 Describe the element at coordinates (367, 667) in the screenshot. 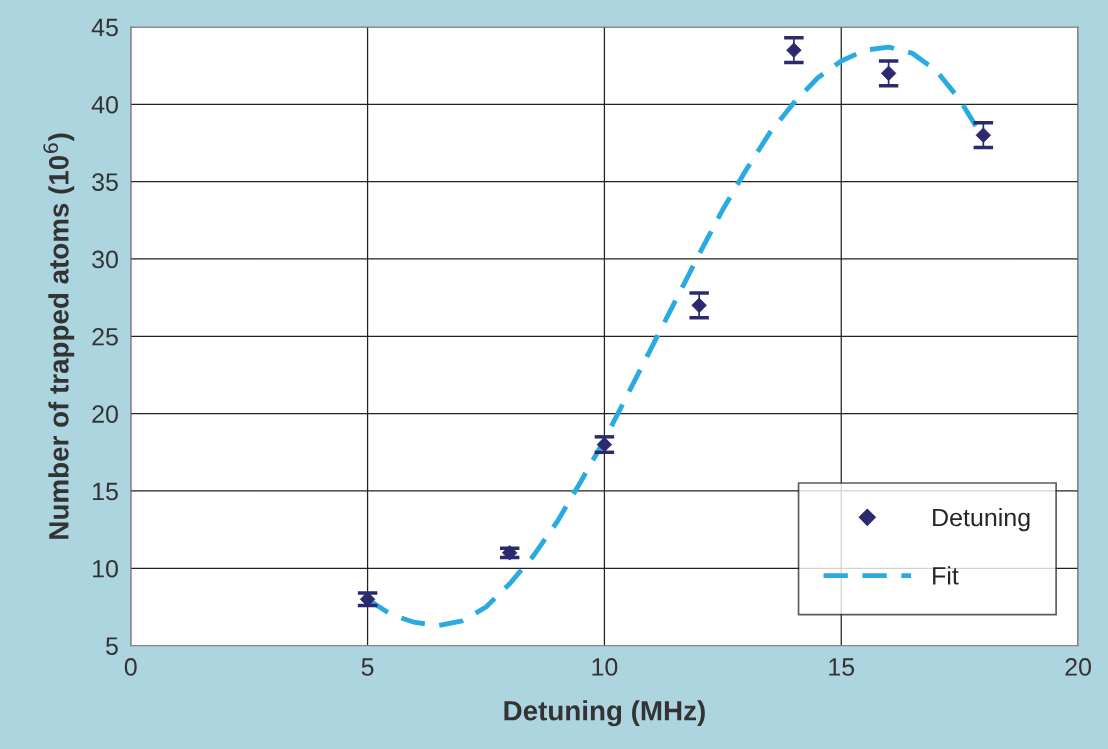

I see `x-tick-label: 5` at that location.